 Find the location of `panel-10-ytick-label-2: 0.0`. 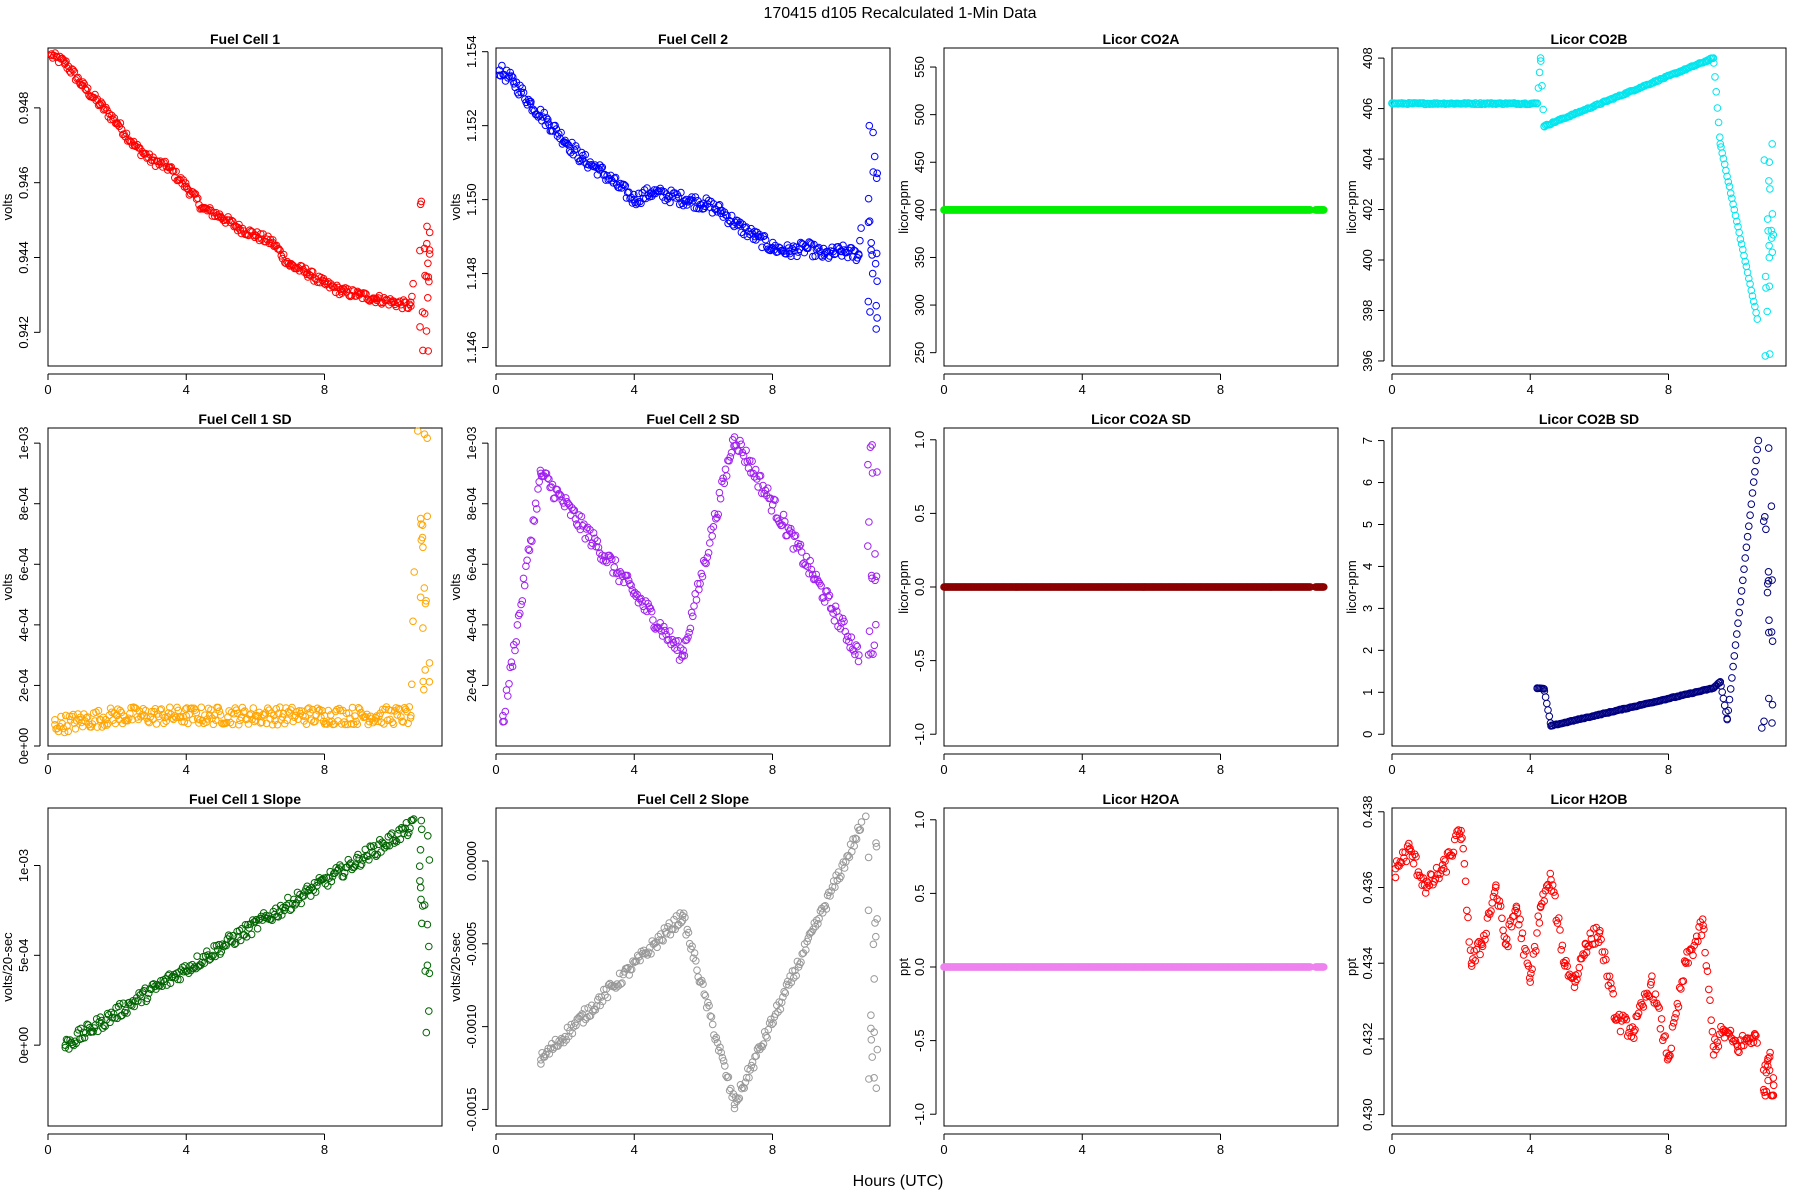

panel-10-ytick-label-2: 0.0 is located at coordinates (919, 967).